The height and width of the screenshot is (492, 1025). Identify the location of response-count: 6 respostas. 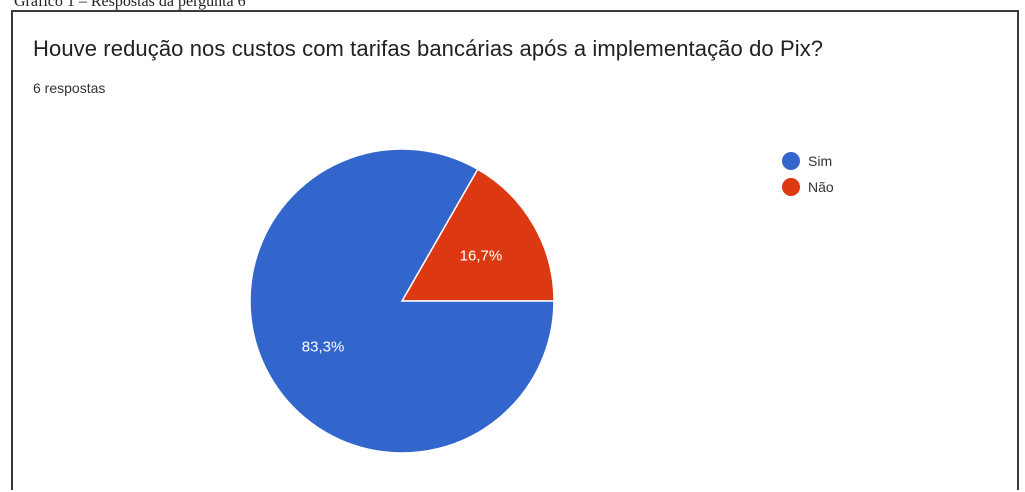
(69, 88).